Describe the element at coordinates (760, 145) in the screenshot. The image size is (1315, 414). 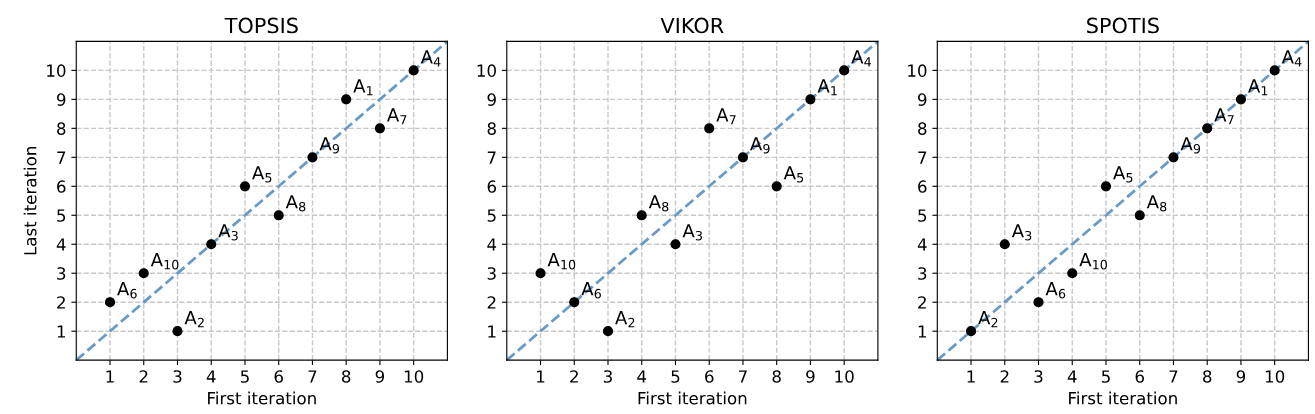
I see `annotation: A$_{9}$` at that location.